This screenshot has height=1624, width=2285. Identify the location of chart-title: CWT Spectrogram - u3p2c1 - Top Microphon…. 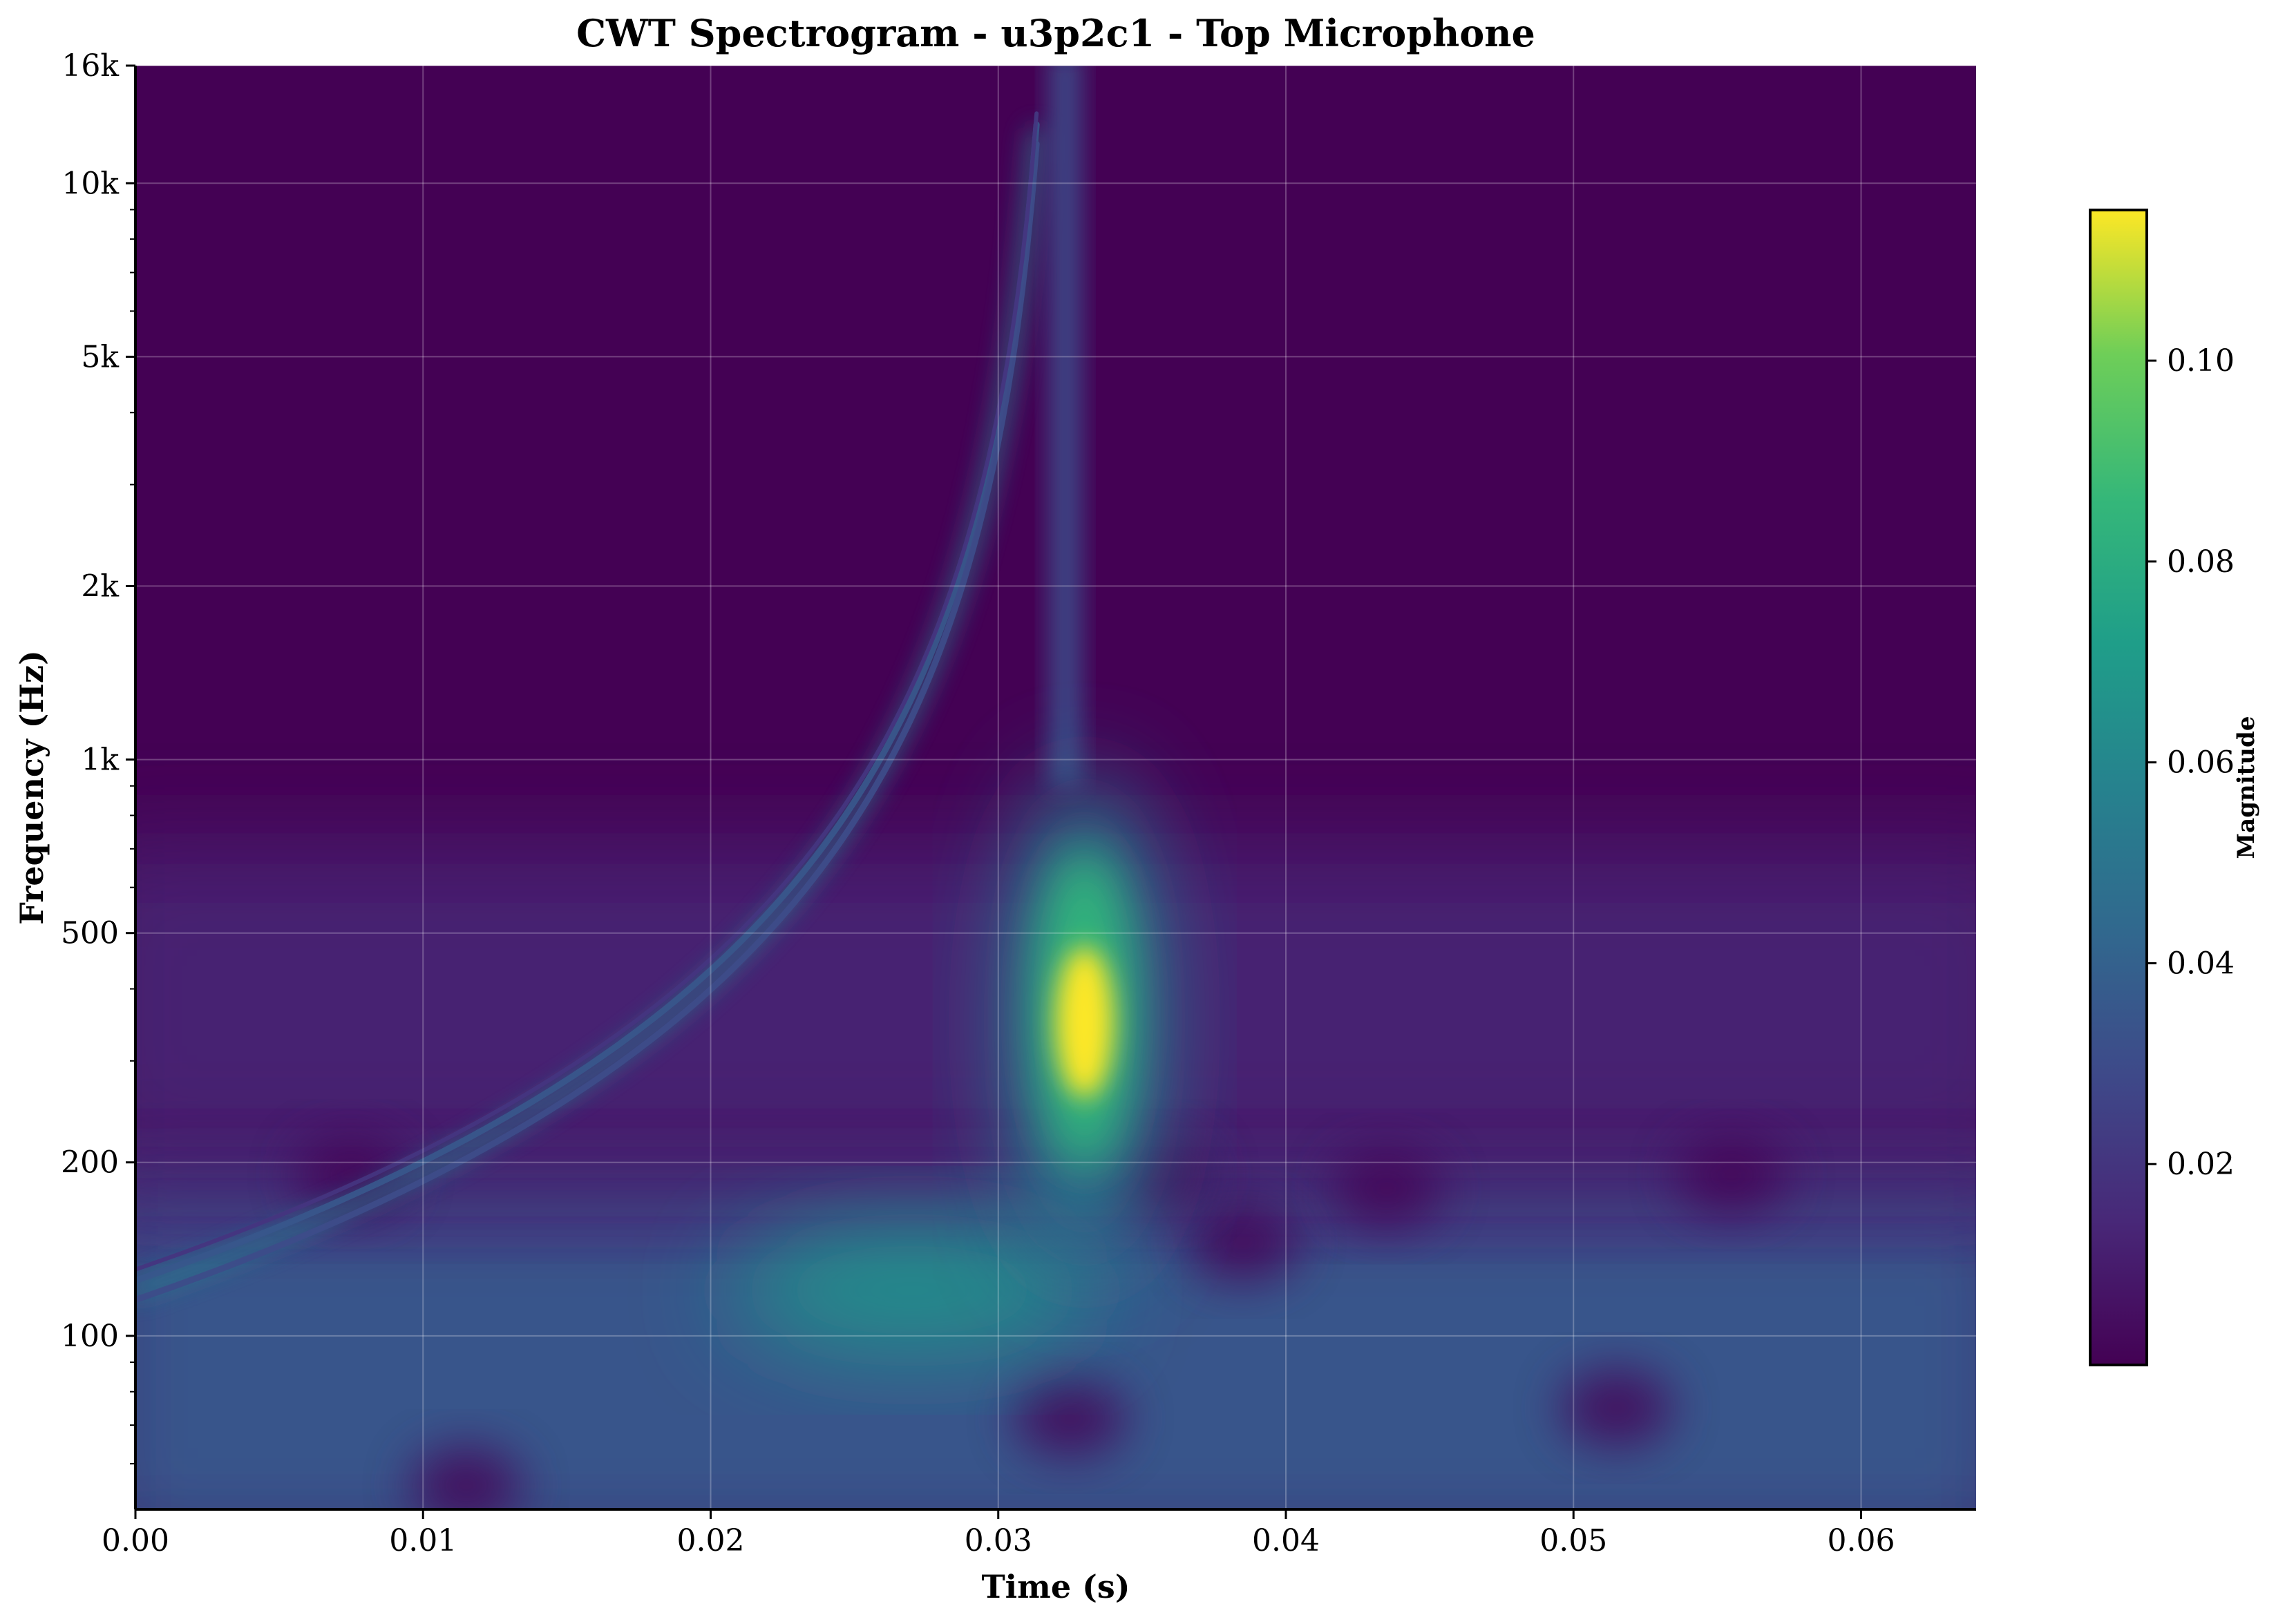
(1055, 33).